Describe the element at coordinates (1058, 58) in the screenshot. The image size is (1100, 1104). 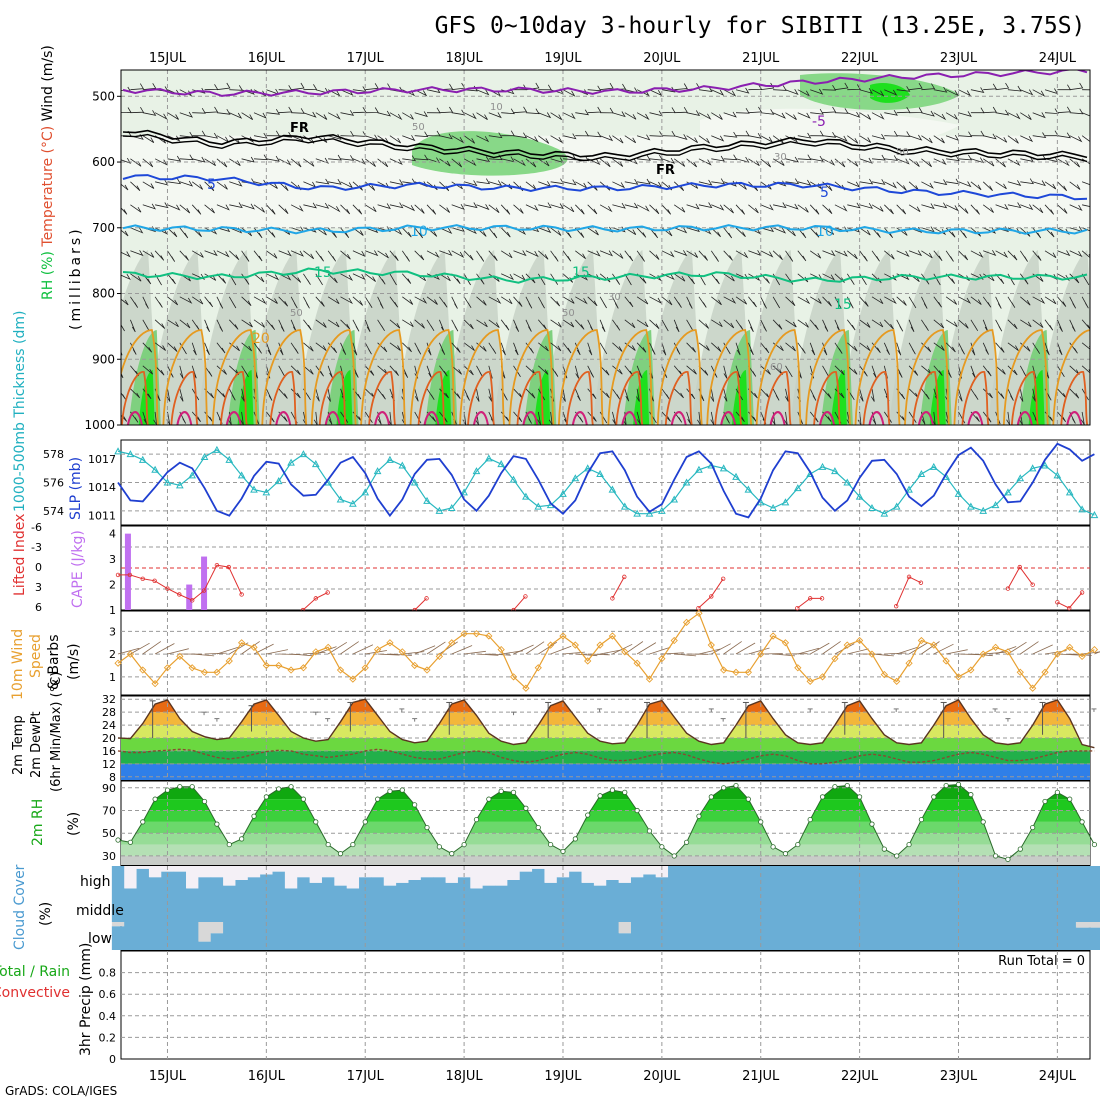
I see `date-label-top-24JUL: 24JUL` at that location.